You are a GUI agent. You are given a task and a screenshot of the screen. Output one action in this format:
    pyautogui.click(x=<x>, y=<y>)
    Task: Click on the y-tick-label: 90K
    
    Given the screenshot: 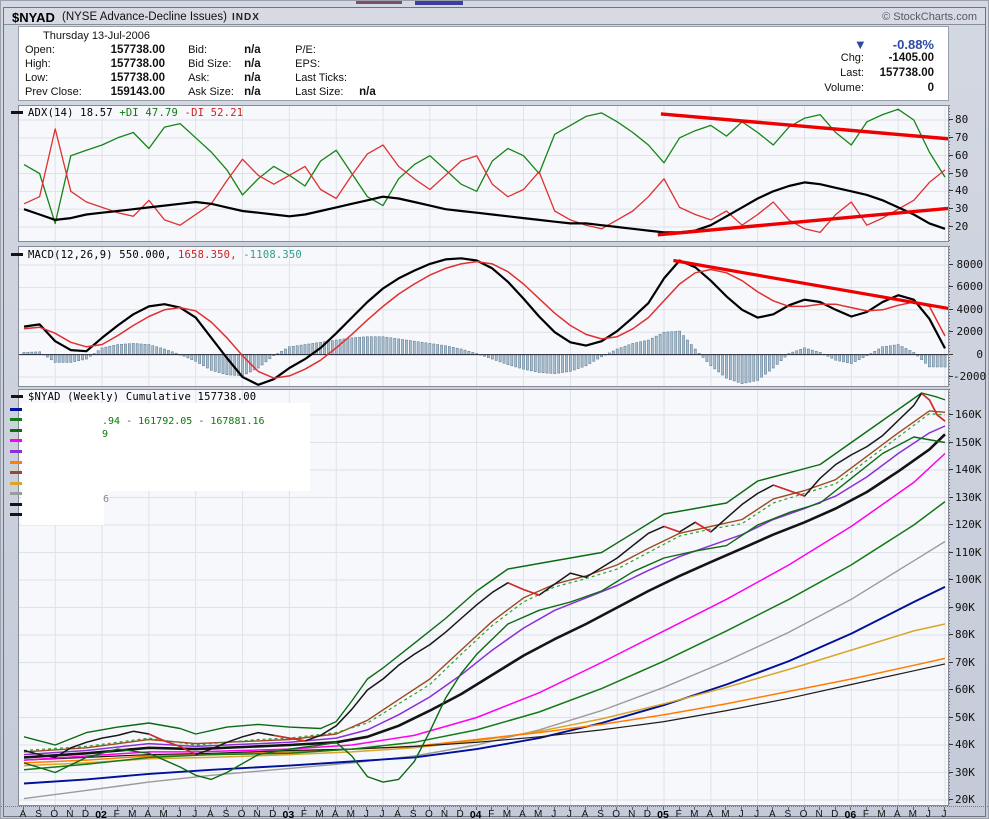 What is the action you would take?
    pyautogui.click(x=965, y=607)
    